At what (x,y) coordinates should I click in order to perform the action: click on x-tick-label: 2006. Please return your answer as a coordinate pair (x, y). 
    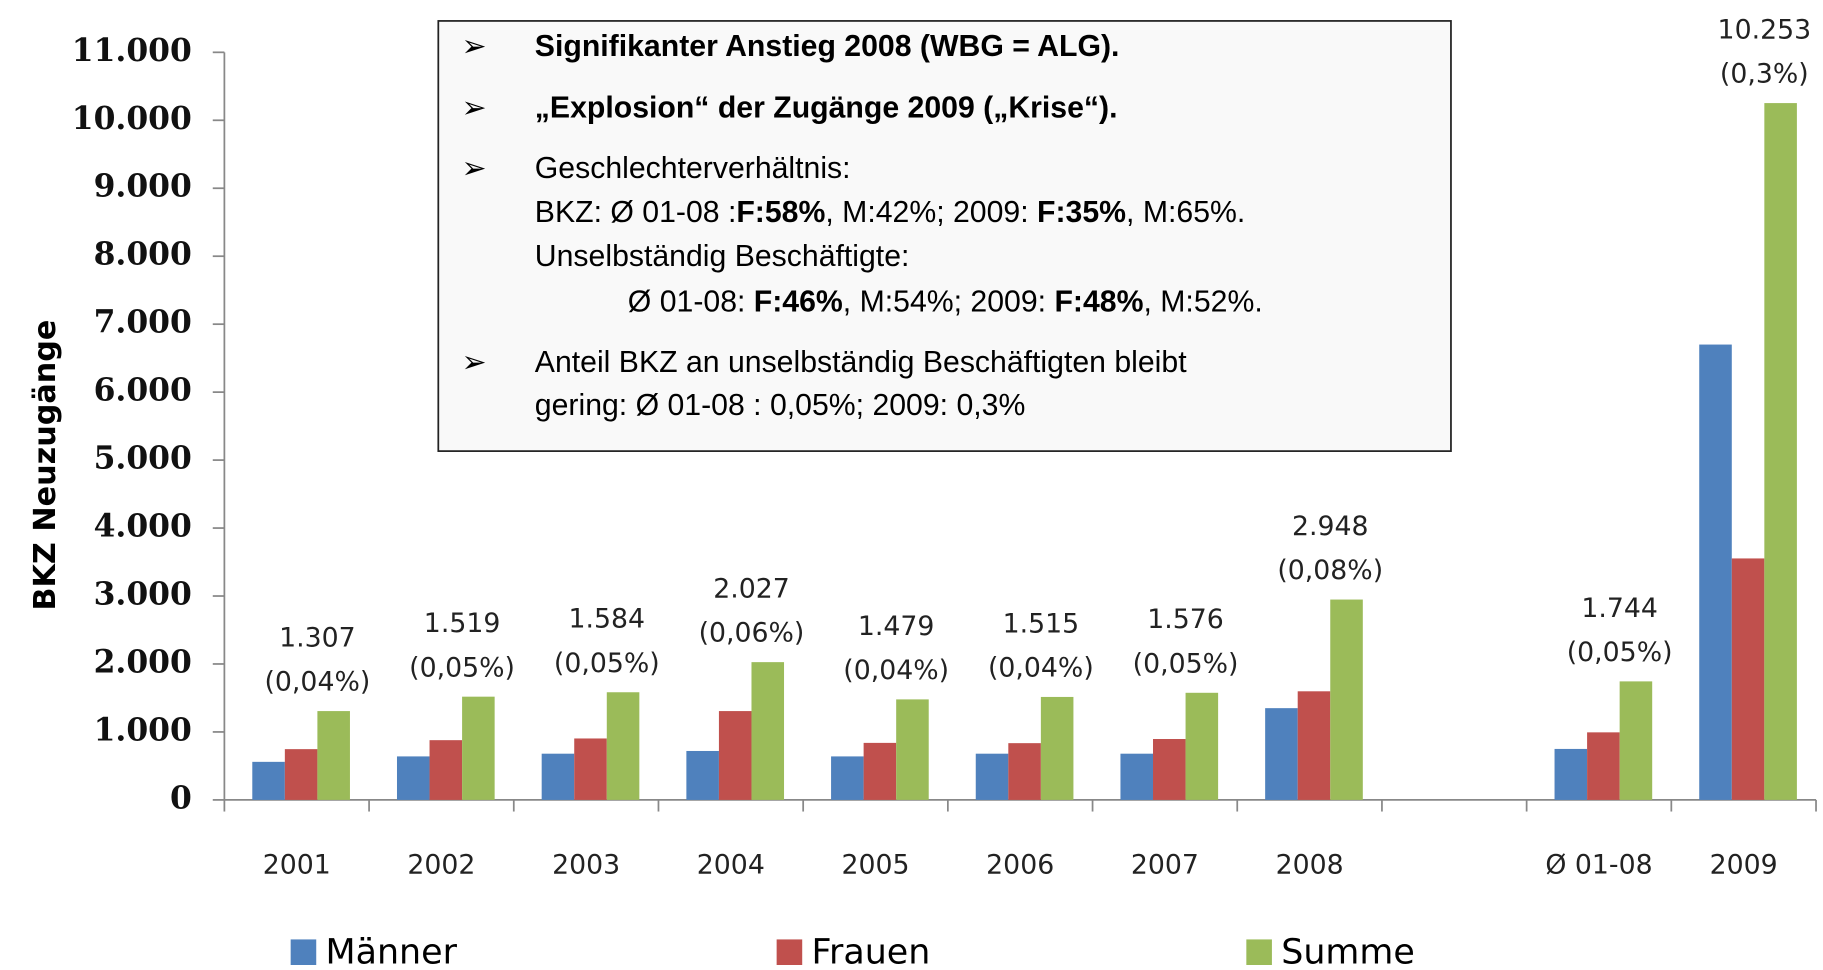
    Looking at the image, I should click on (1020, 865).